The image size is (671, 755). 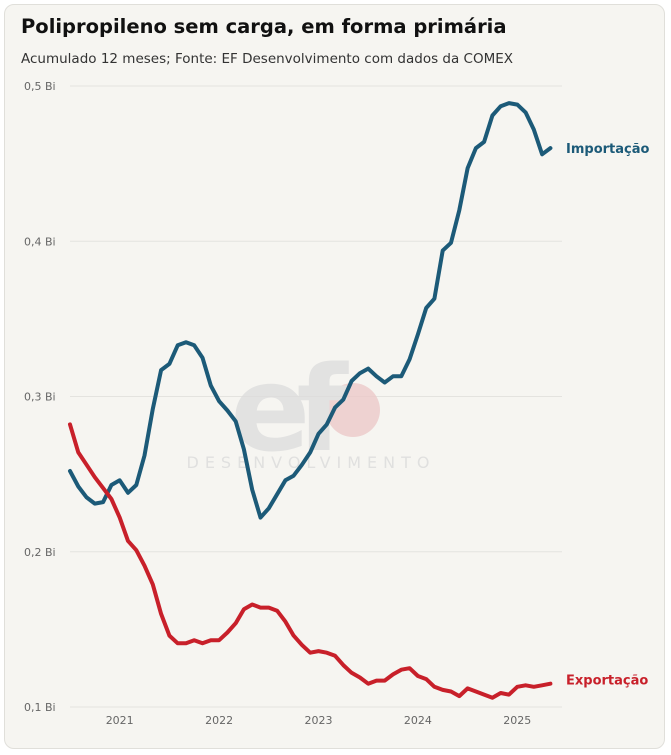 What do you see at coordinates (219, 720) in the screenshot?
I see `x-tick-label: 2022` at bounding box center [219, 720].